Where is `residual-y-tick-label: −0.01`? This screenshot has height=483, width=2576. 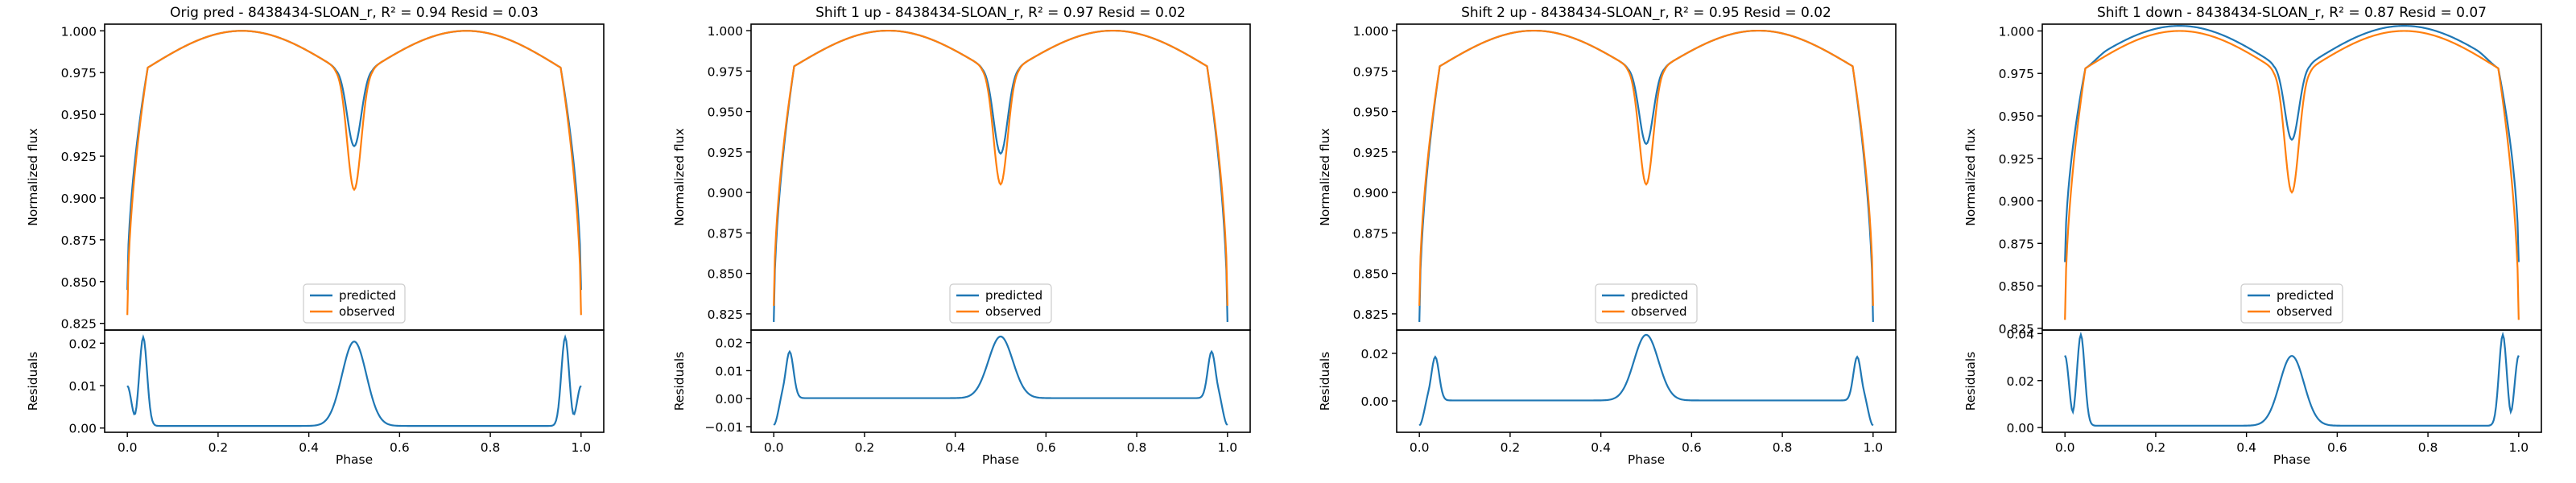 residual-y-tick-label: −0.01 is located at coordinates (724, 427).